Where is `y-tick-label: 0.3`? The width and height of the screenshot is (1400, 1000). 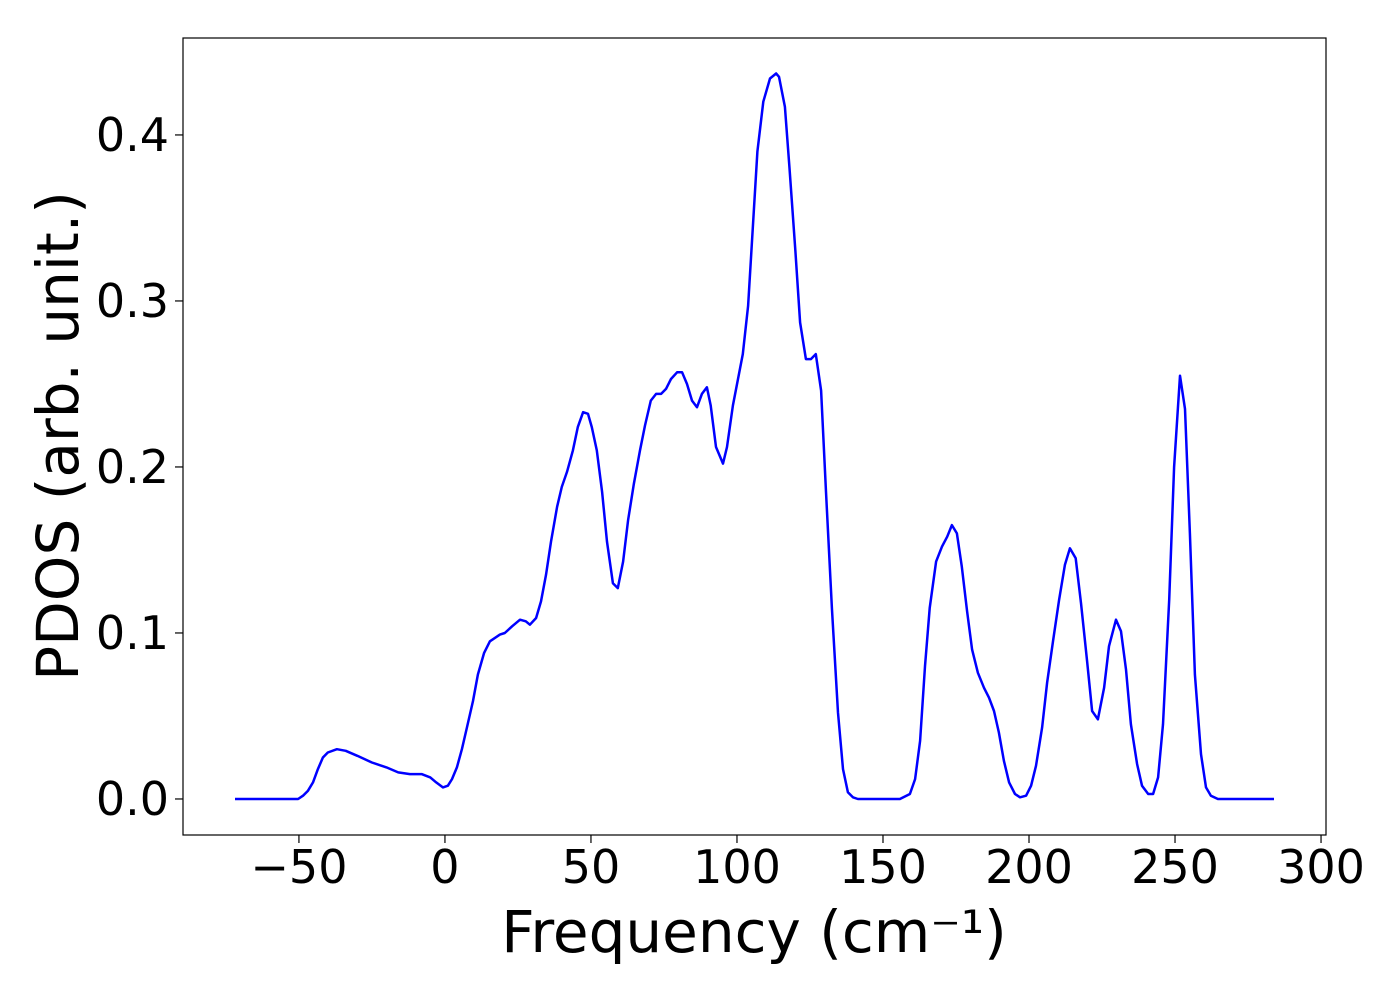
y-tick-label: 0.3 is located at coordinates (132, 301).